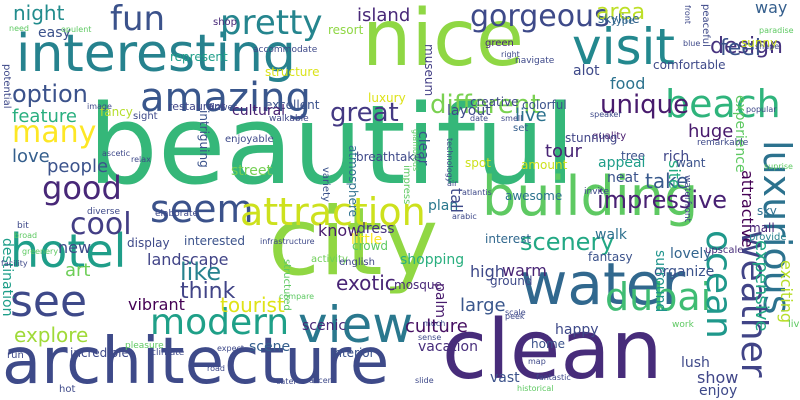  Describe the element at coordinates (511, 281) in the screenshot. I see `word-ground: ground` at that location.